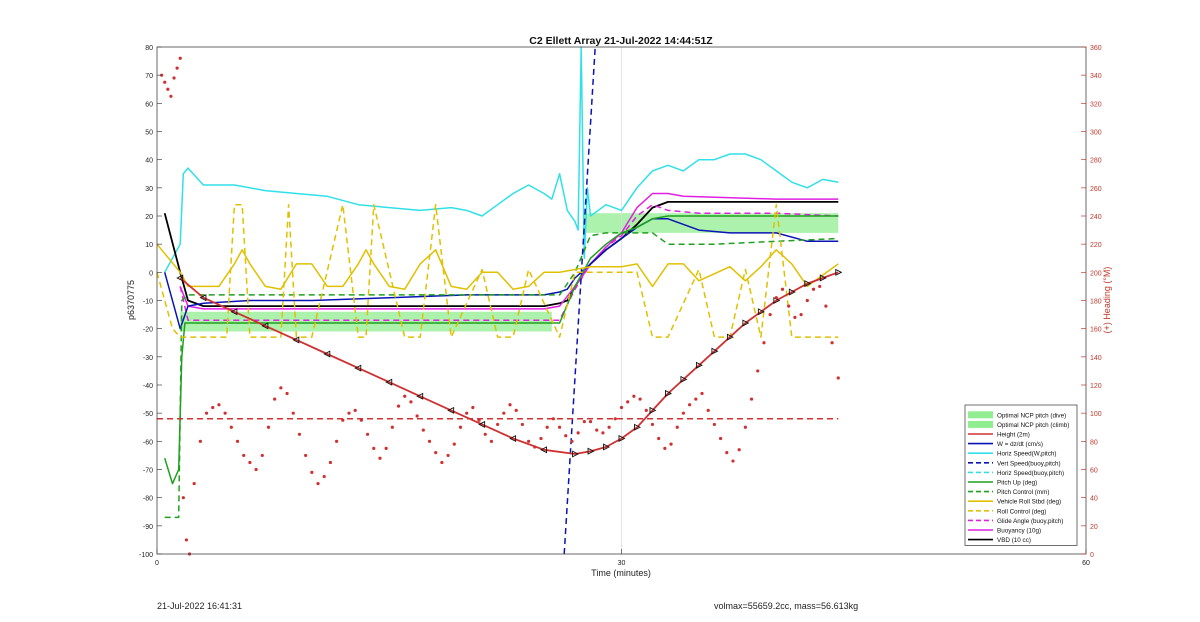 The width and height of the screenshot is (1200, 622). What do you see at coordinates (146, 555) in the screenshot?
I see `left-tick-label: -100` at bounding box center [146, 555].